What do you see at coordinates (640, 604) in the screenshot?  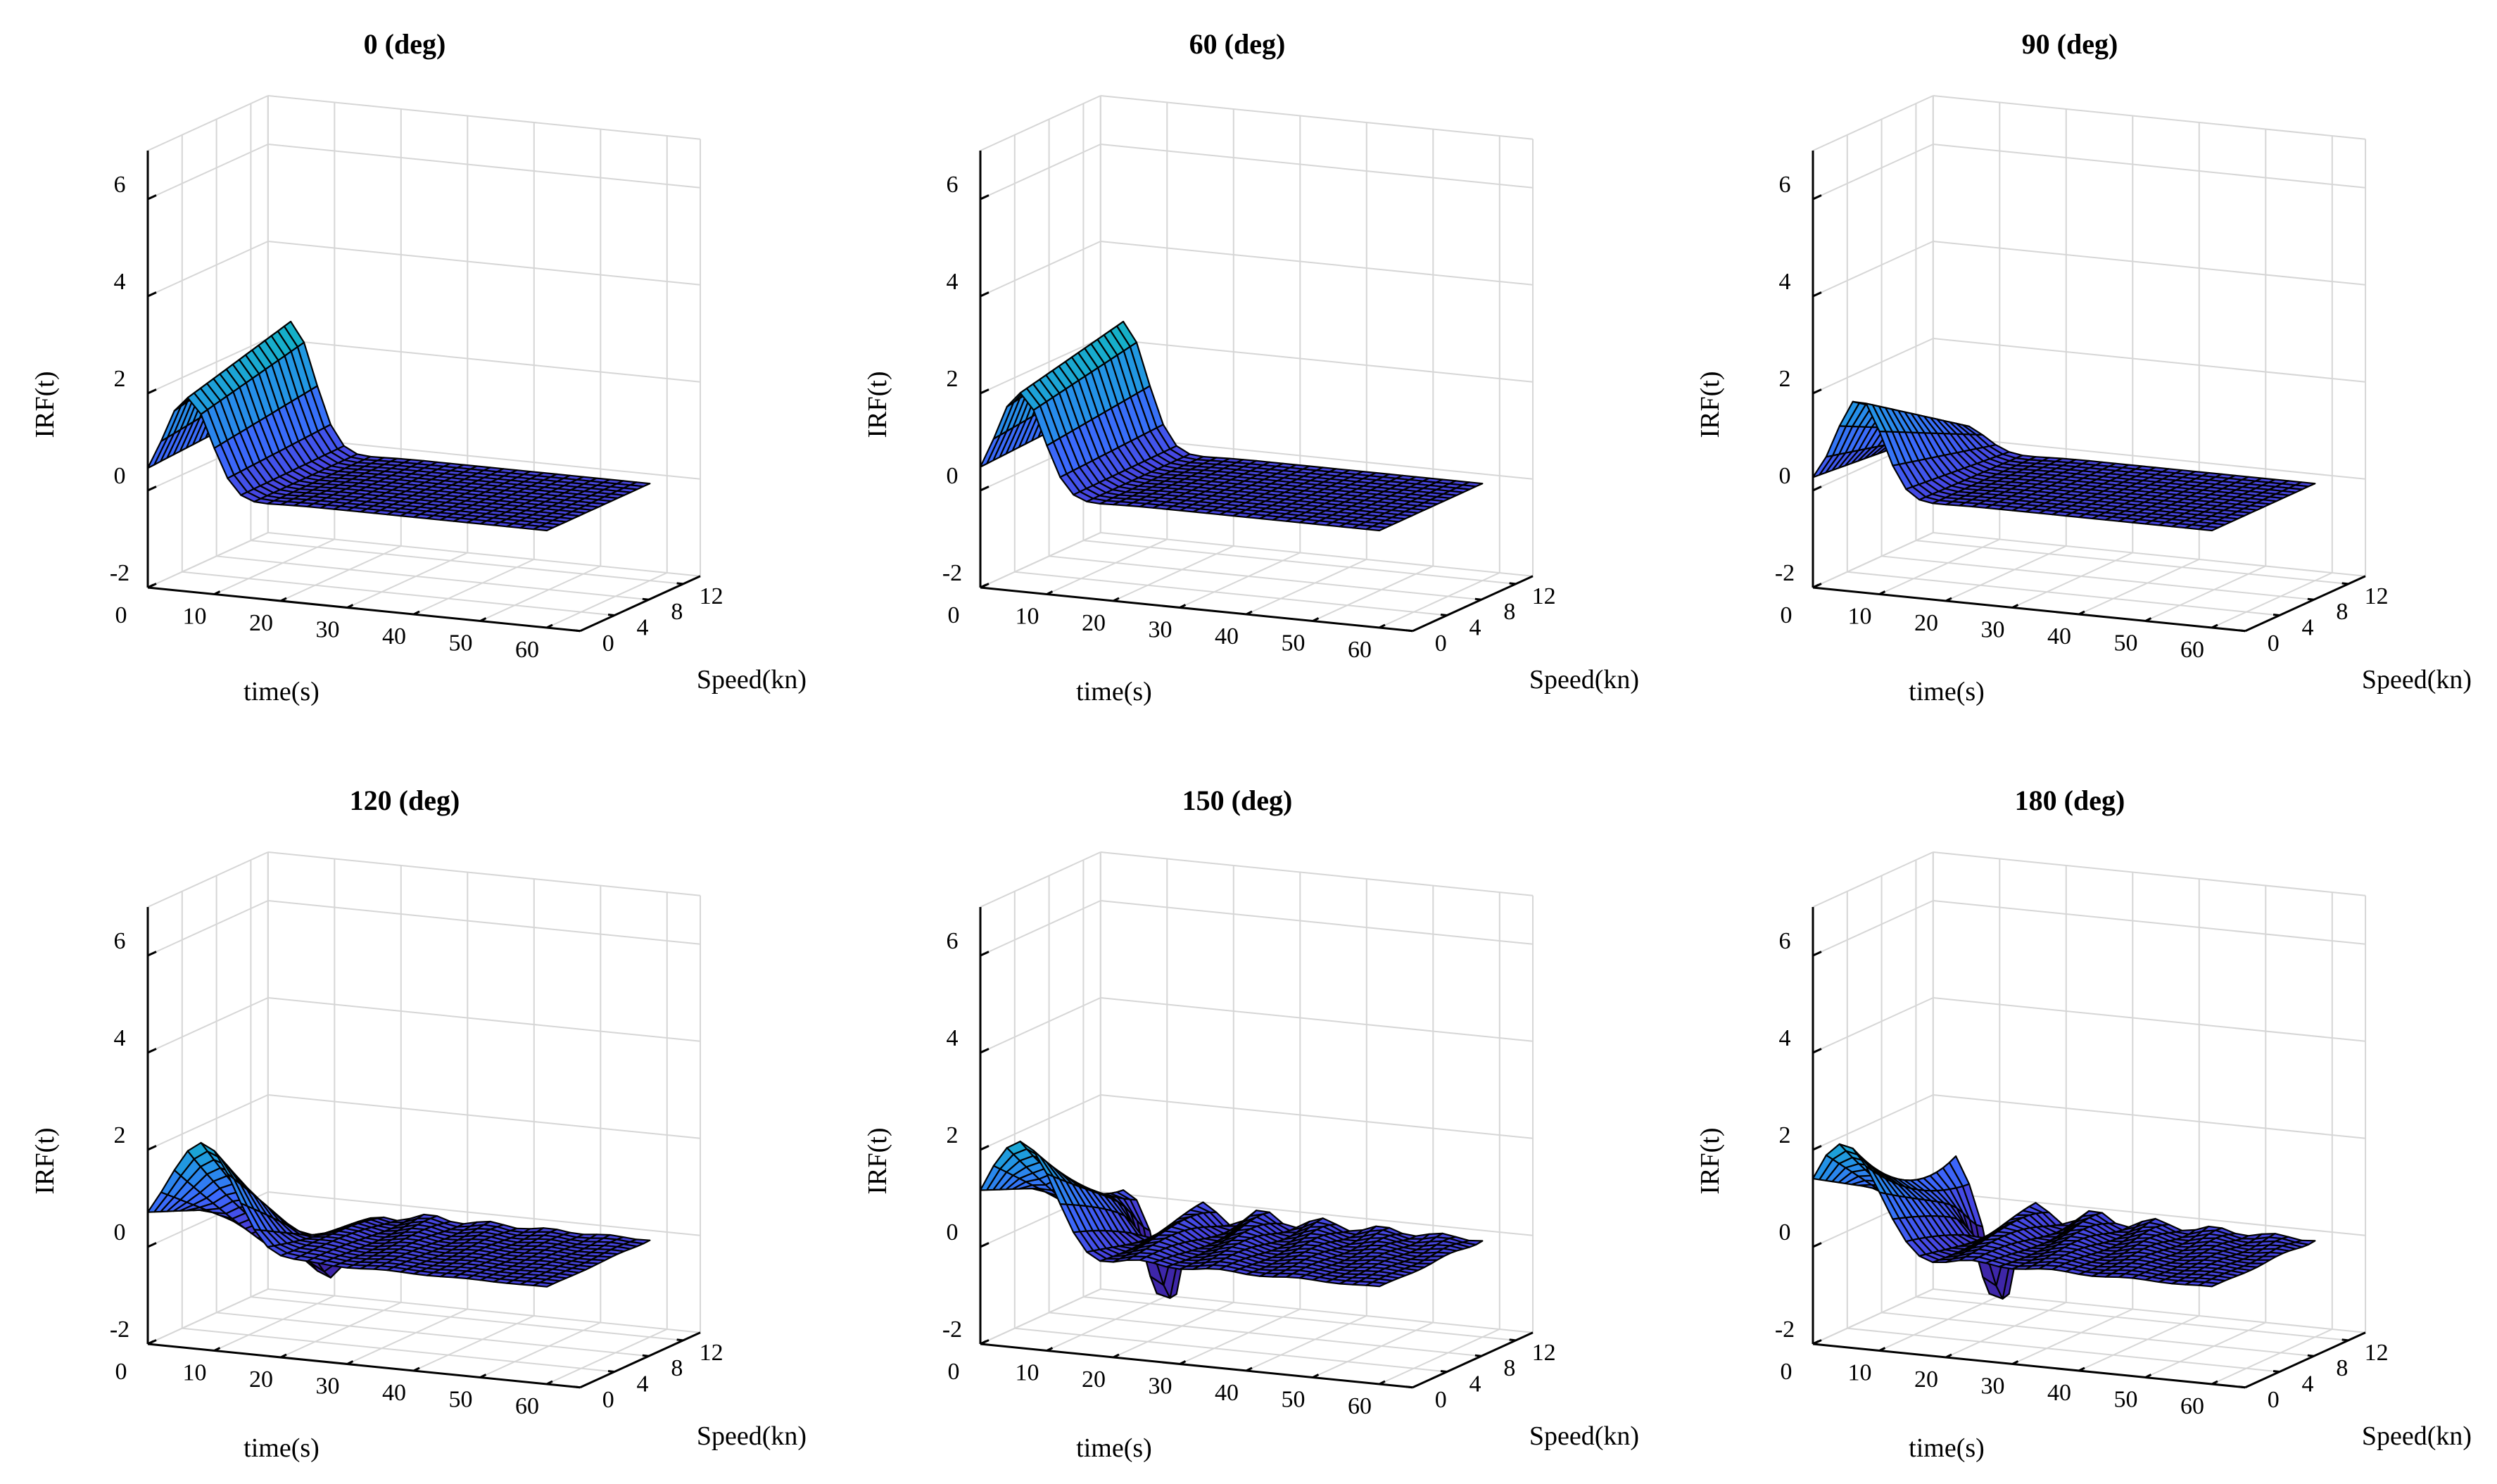 I see `y-axis-line` at bounding box center [640, 604].